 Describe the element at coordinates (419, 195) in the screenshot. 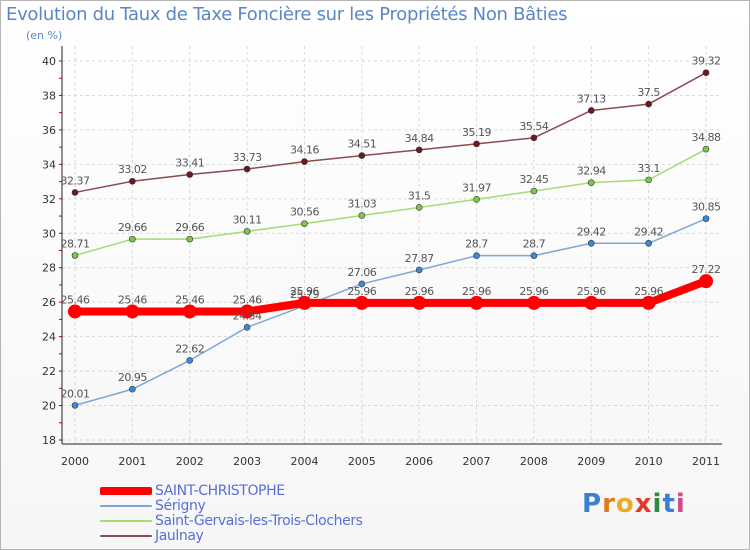

I see `data-label: 31.5` at that location.